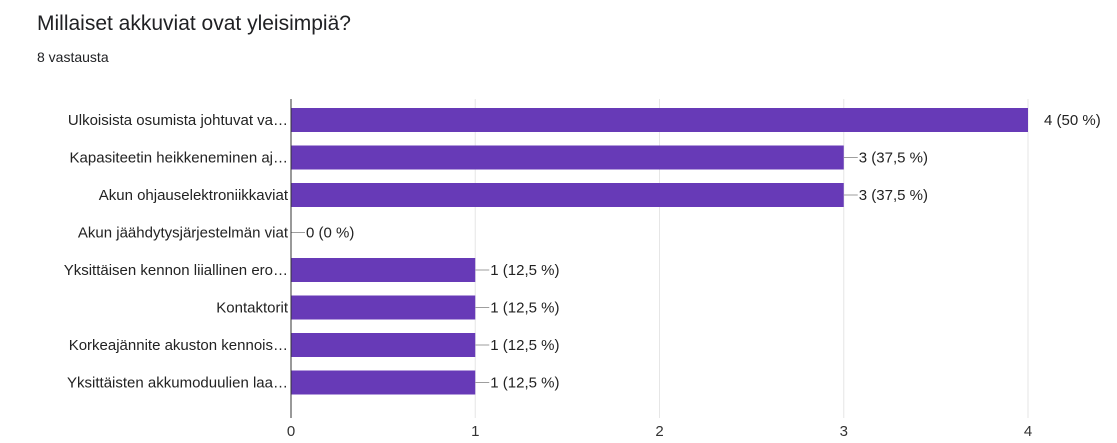 Image resolution: width=1117 pixels, height=443 pixels. What do you see at coordinates (844, 431) in the screenshot?
I see `x-tick-label: 3` at bounding box center [844, 431].